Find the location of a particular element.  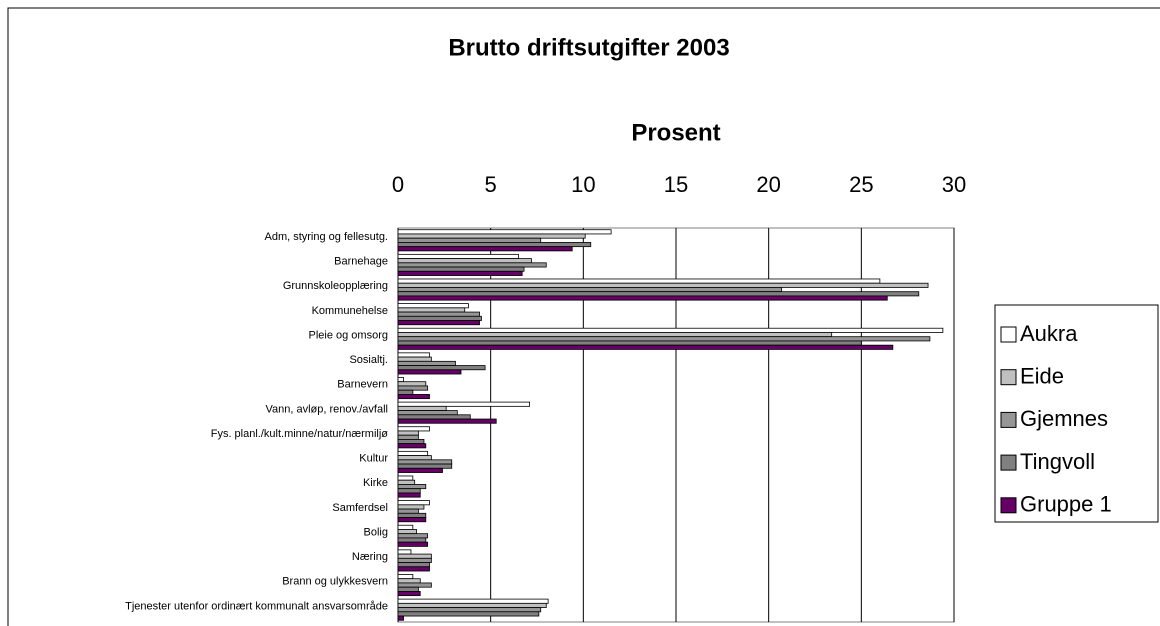

x-tick-label: 5 is located at coordinates (491, 184).